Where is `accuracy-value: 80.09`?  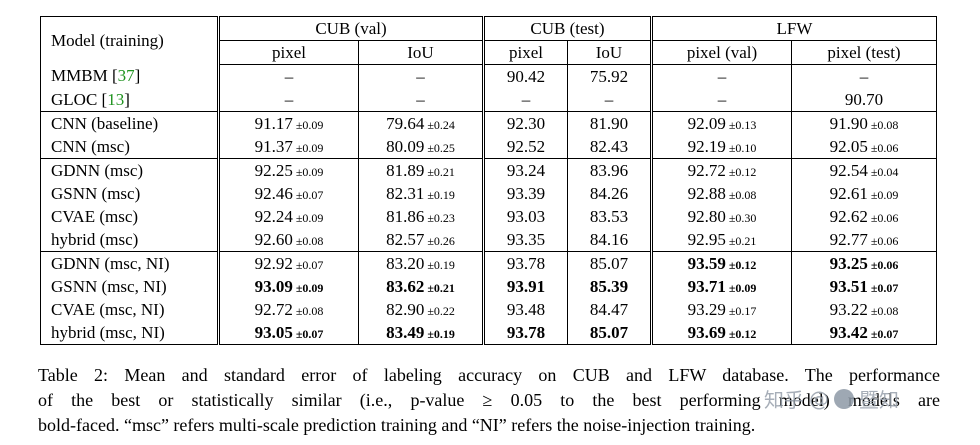
accuracy-value: 80.09 is located at coordinates (405, 146).